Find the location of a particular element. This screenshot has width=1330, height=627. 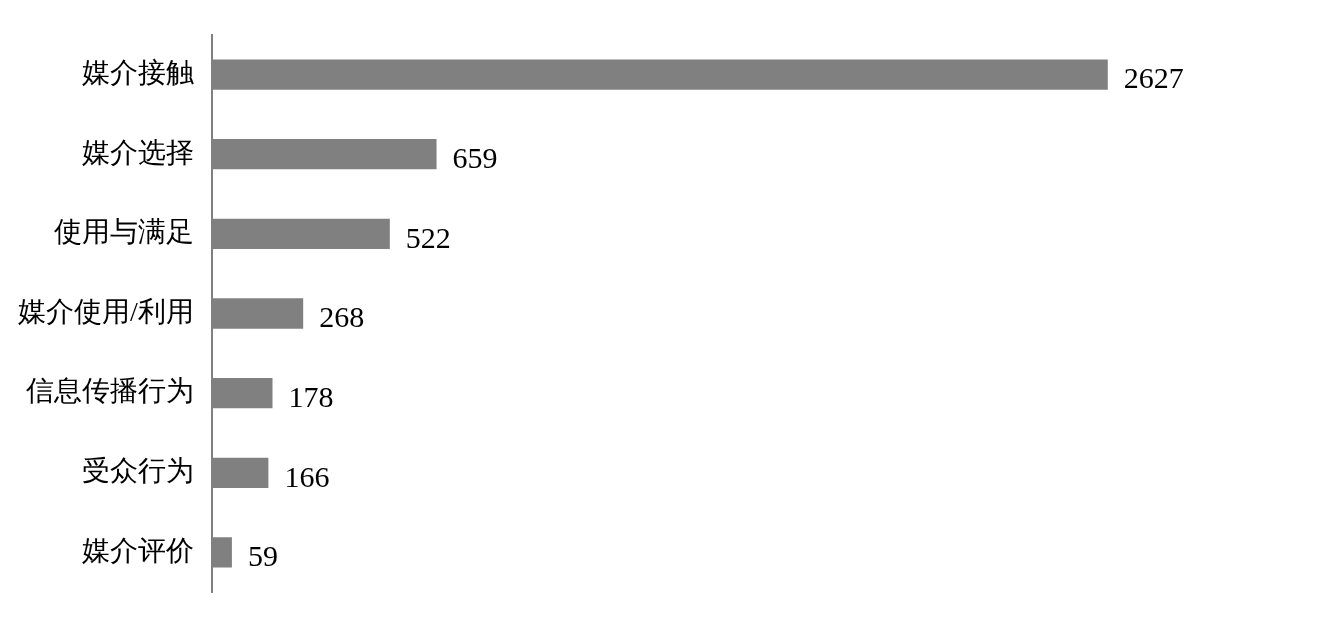

y-tick-label: 媒介选择 is located at coordinates (137, 152).